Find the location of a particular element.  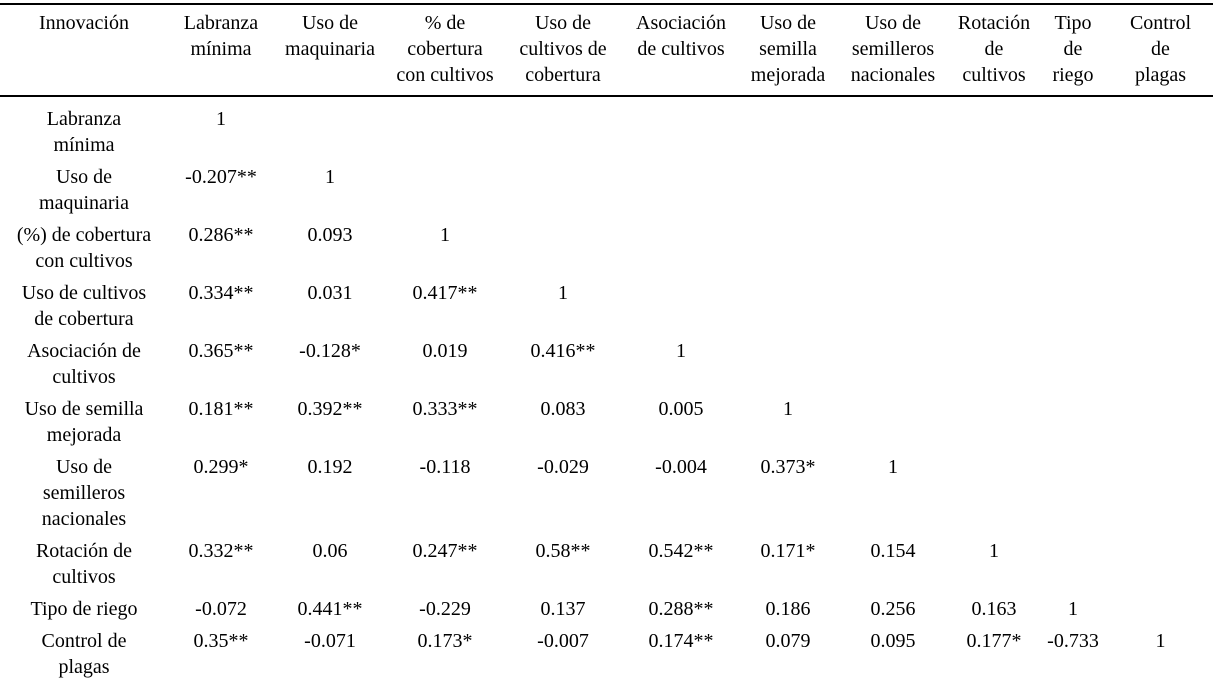

innovation-column-header: Innovación is located at coordinates (84, 50).